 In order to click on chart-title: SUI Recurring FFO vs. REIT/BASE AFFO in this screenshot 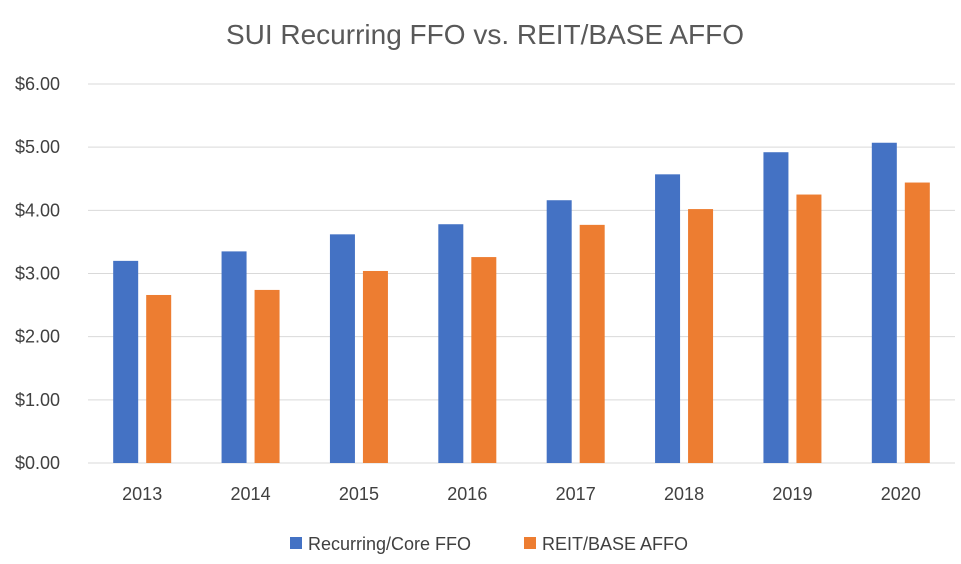, I will do `click(485, 34)`.